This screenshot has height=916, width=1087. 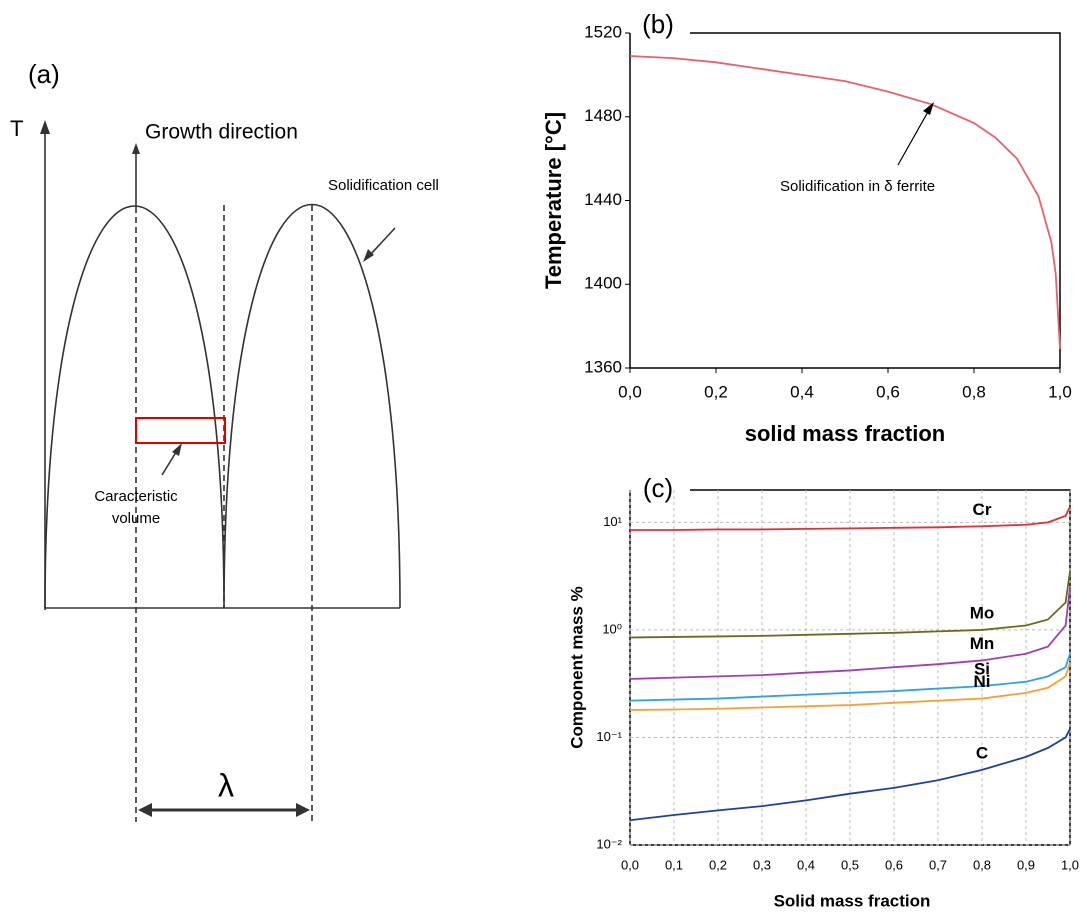 I want to click on x-axis-label: Solid mass fraction, so click(x=852, y=900).